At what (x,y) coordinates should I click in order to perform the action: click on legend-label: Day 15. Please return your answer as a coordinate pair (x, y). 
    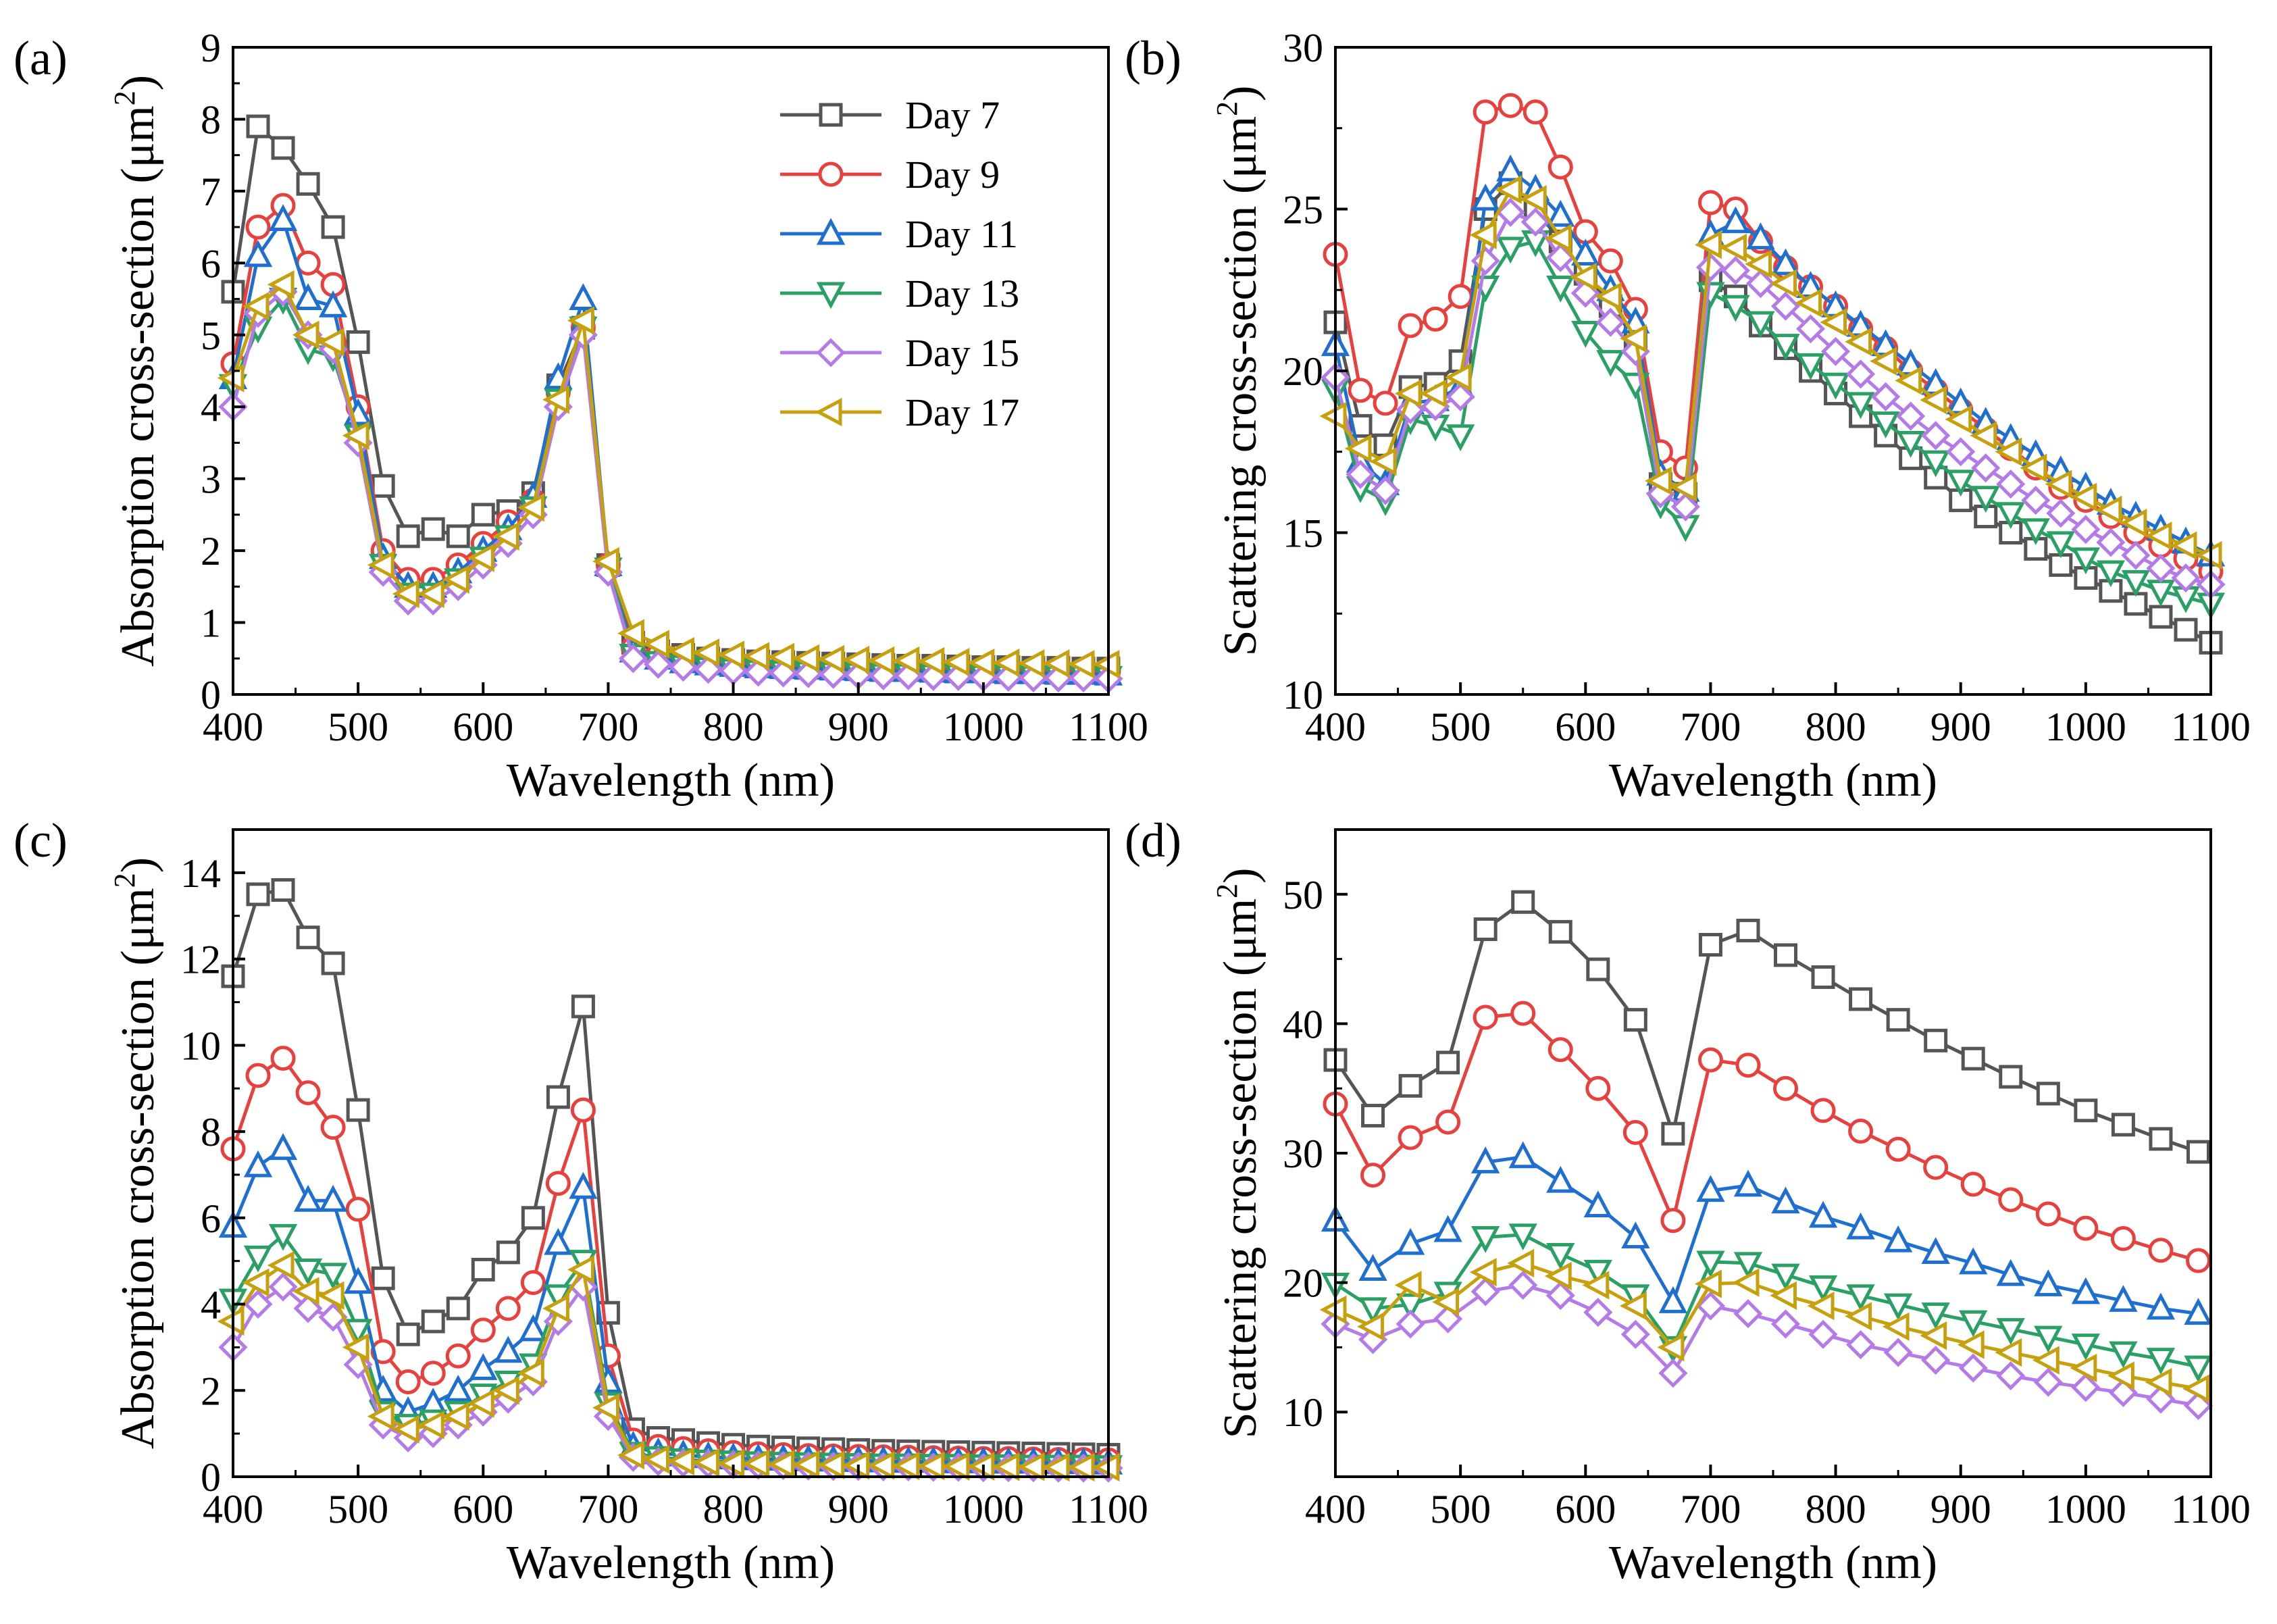
    Looking at the image, I should click on (962, 353).